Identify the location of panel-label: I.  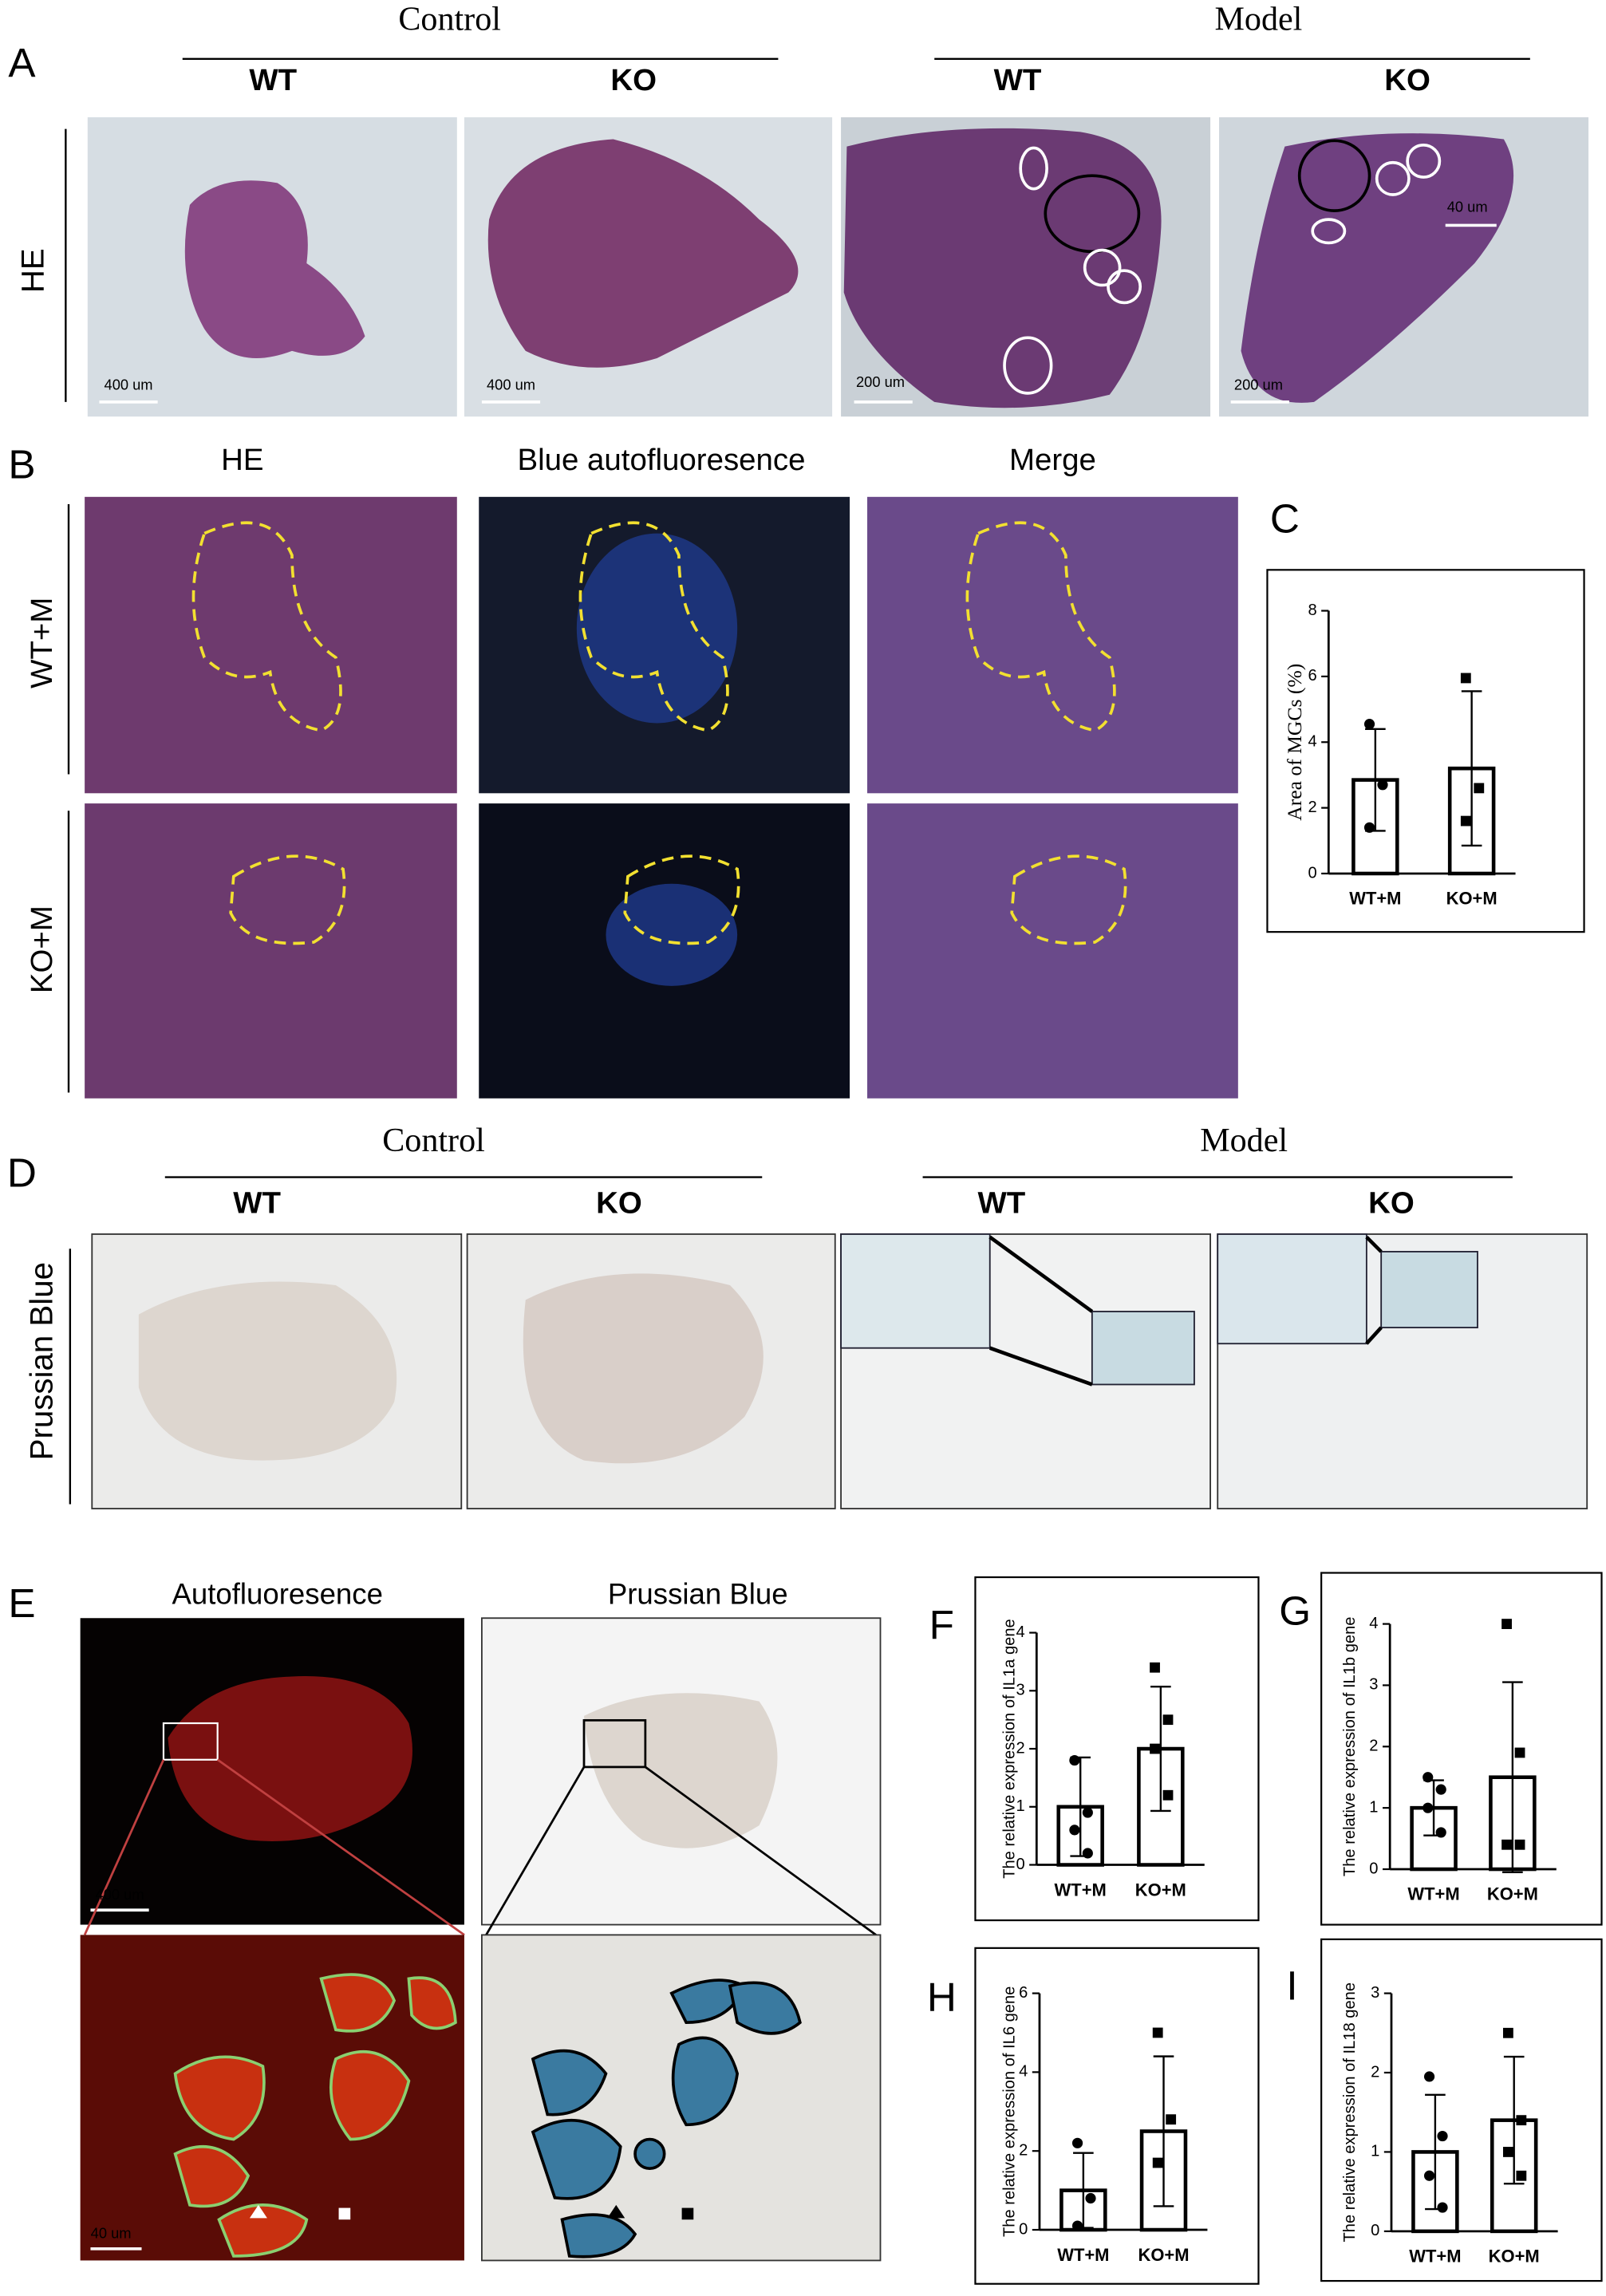
(1291, 1986).